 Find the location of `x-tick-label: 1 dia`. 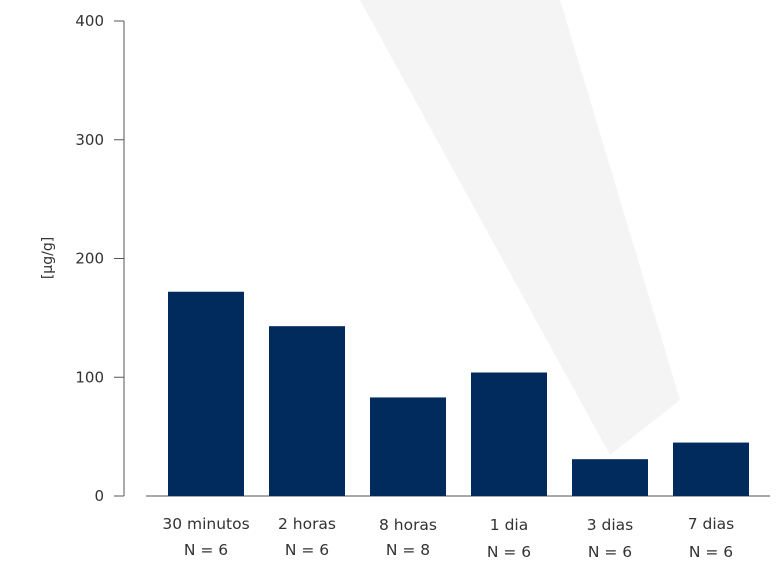

x-tick-label: 1 dia is located at coordinates (509, 525).